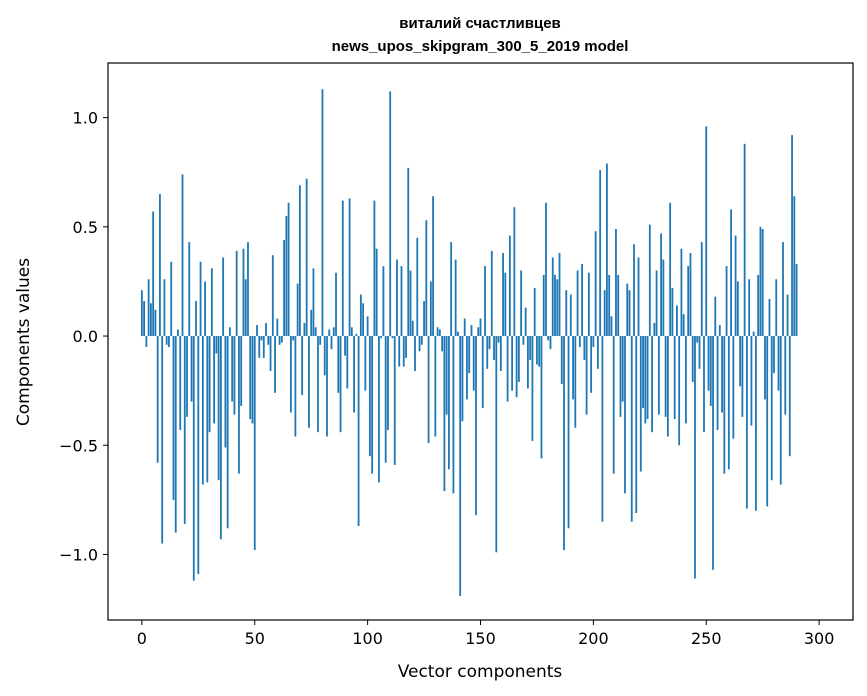 The width and height of the screenshot is (867, 696). I want to click on x-axis-ticks: 0 50 100 150 200 250 300, so click(486, 634).